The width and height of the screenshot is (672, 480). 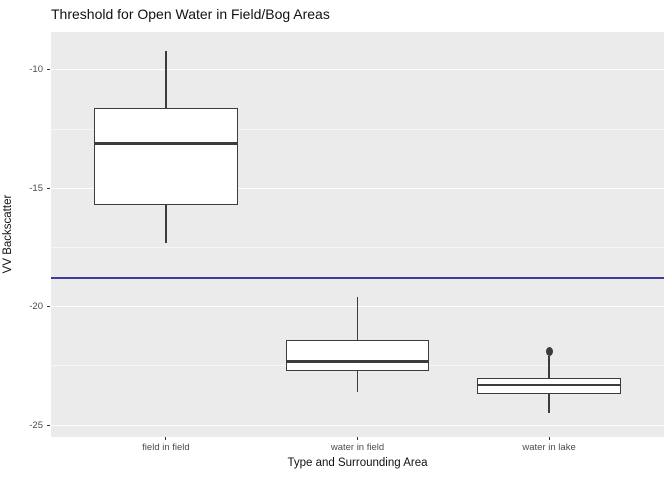 I want to click on y-tick-label: -10, so click(x=36, y=70).